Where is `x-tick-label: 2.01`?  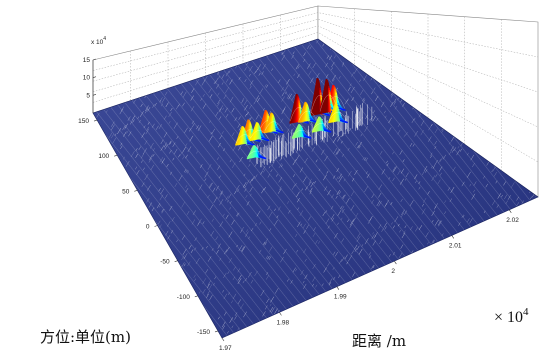
x-tick-label: 2.01 is located at coordinates (455, 245).